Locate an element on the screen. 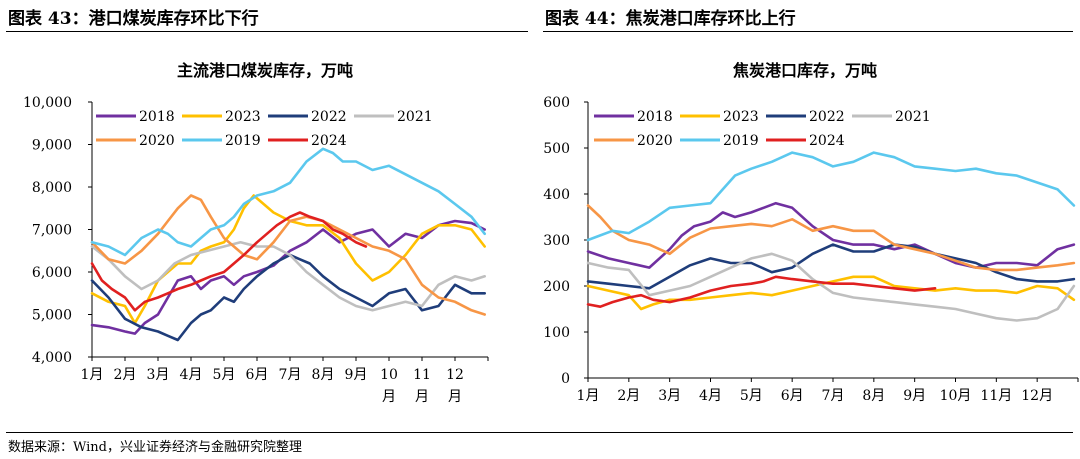 This screenshot has width=1080, height=459. y-tick-label: 4,000 is located at coordinates (52, 358).